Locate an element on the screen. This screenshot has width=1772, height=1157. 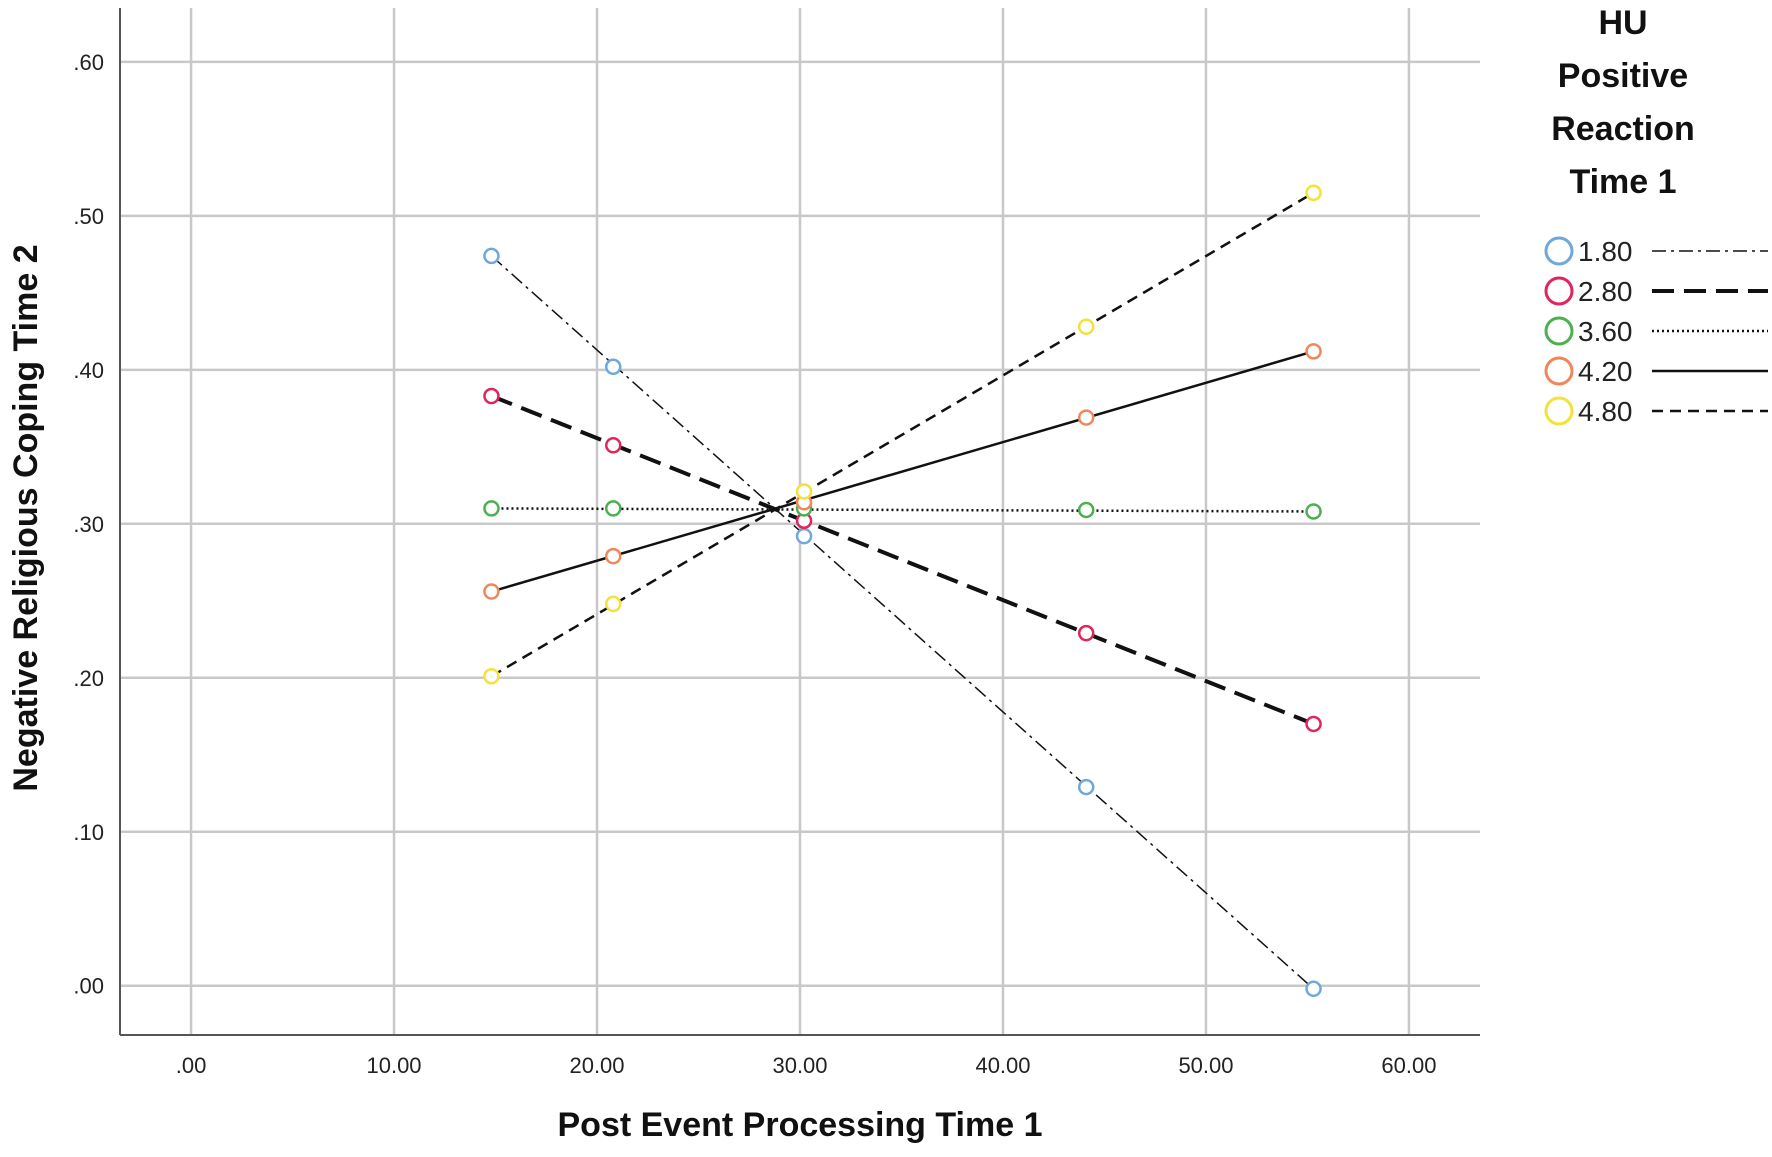
y-tick-label-2: .20 is located at coordinates (88, 678).